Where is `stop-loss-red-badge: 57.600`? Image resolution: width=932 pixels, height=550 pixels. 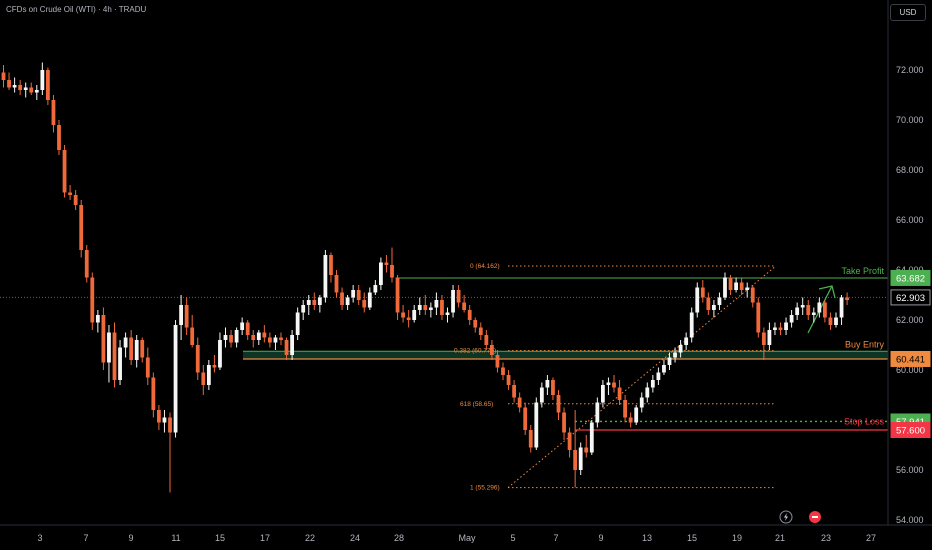
stop-loss-red-badge: 57.600 is located at coordinates (910, 431).